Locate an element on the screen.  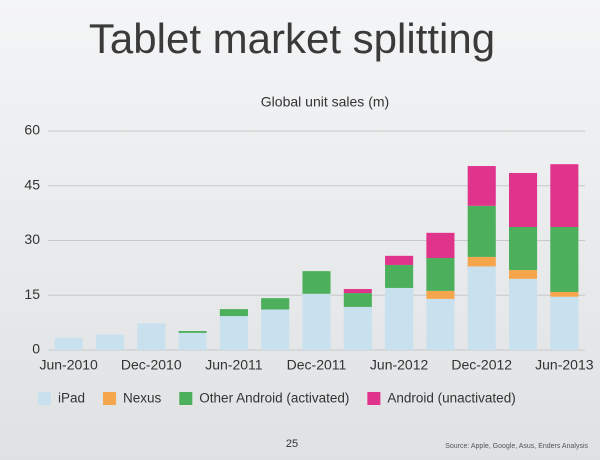
y-tick-label: 60 is located at coordinates (32, 130).